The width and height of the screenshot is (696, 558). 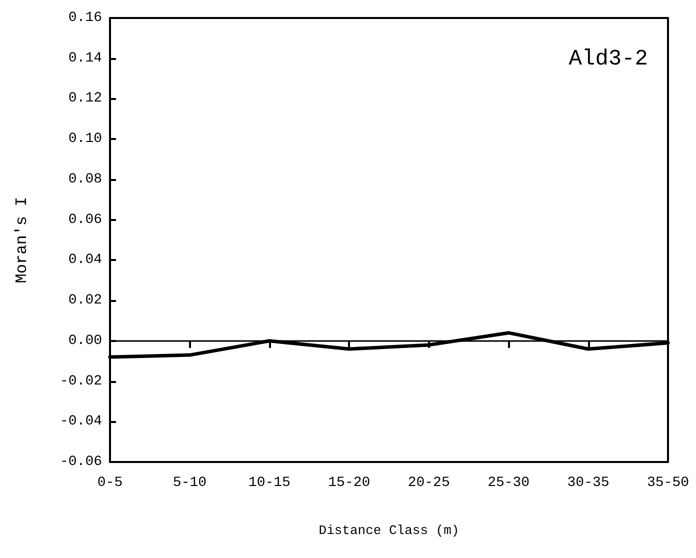 I want to click on y-tick-label: 0.14, so click(x=85, y=58).